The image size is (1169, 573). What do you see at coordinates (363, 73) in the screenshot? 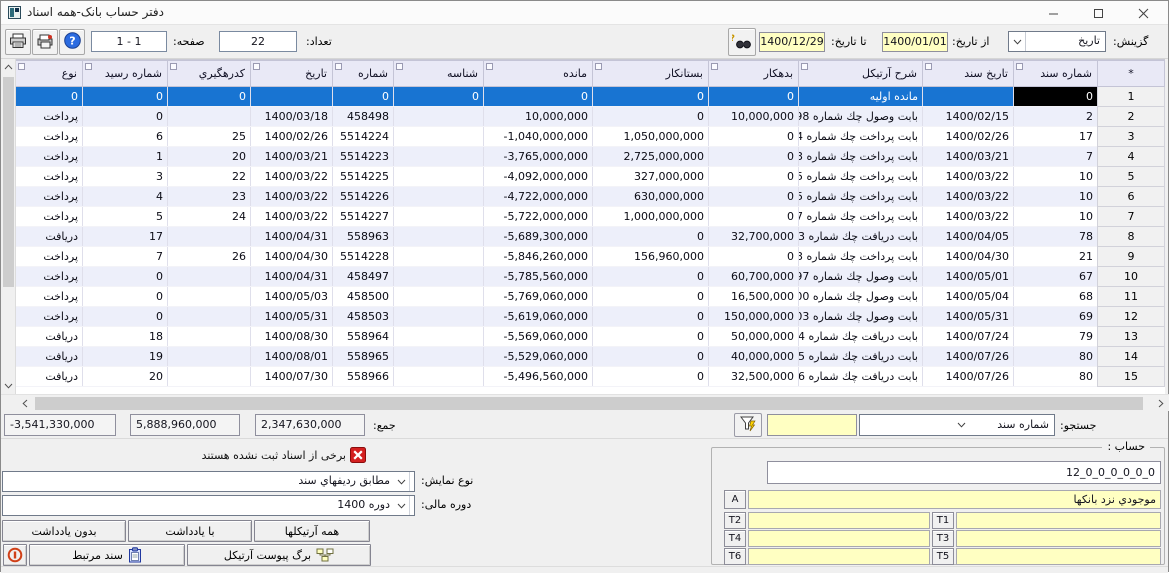
I see `column-header: شماره` at bounding box center [363, 73].